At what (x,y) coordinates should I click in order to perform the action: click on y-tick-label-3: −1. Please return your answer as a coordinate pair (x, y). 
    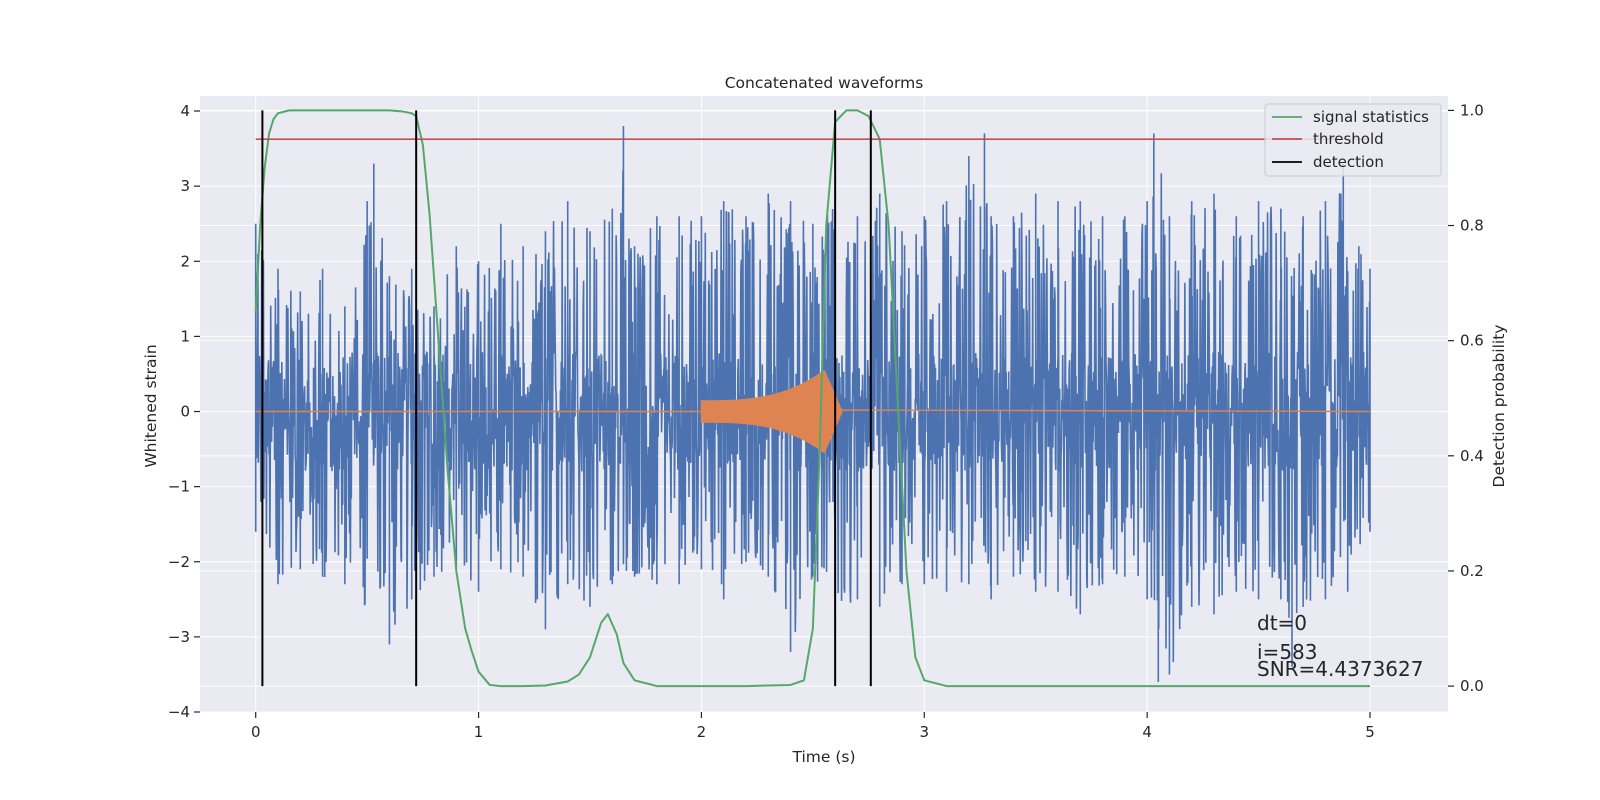
    Looking at the image, I should click on (179, 487).